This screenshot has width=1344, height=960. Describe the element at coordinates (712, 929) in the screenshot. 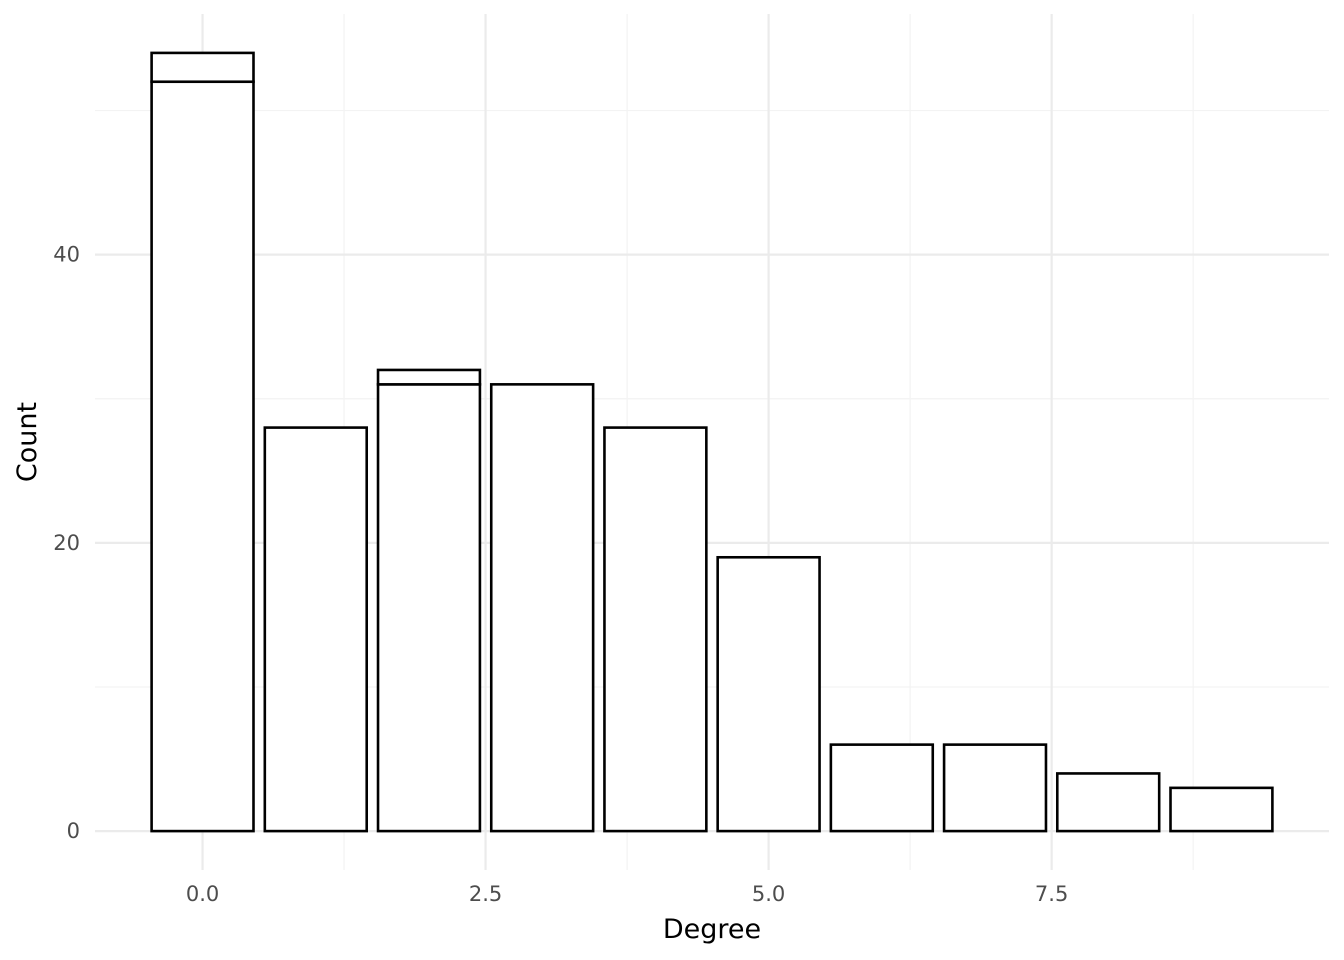

I see `x-axis-title: Degree` at that location.